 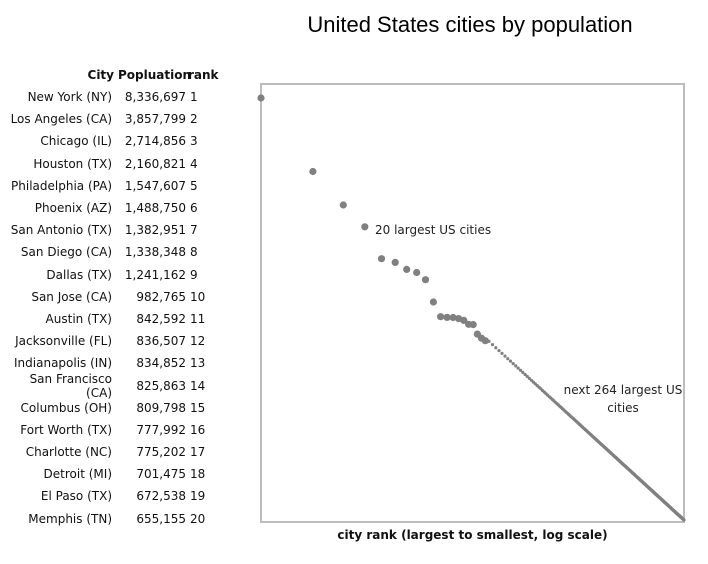 What do you see at coordinates (66, 429) in the screenshot?
I see `cell-city: Fort Worth (TX)` at bounding box center [66, 429].